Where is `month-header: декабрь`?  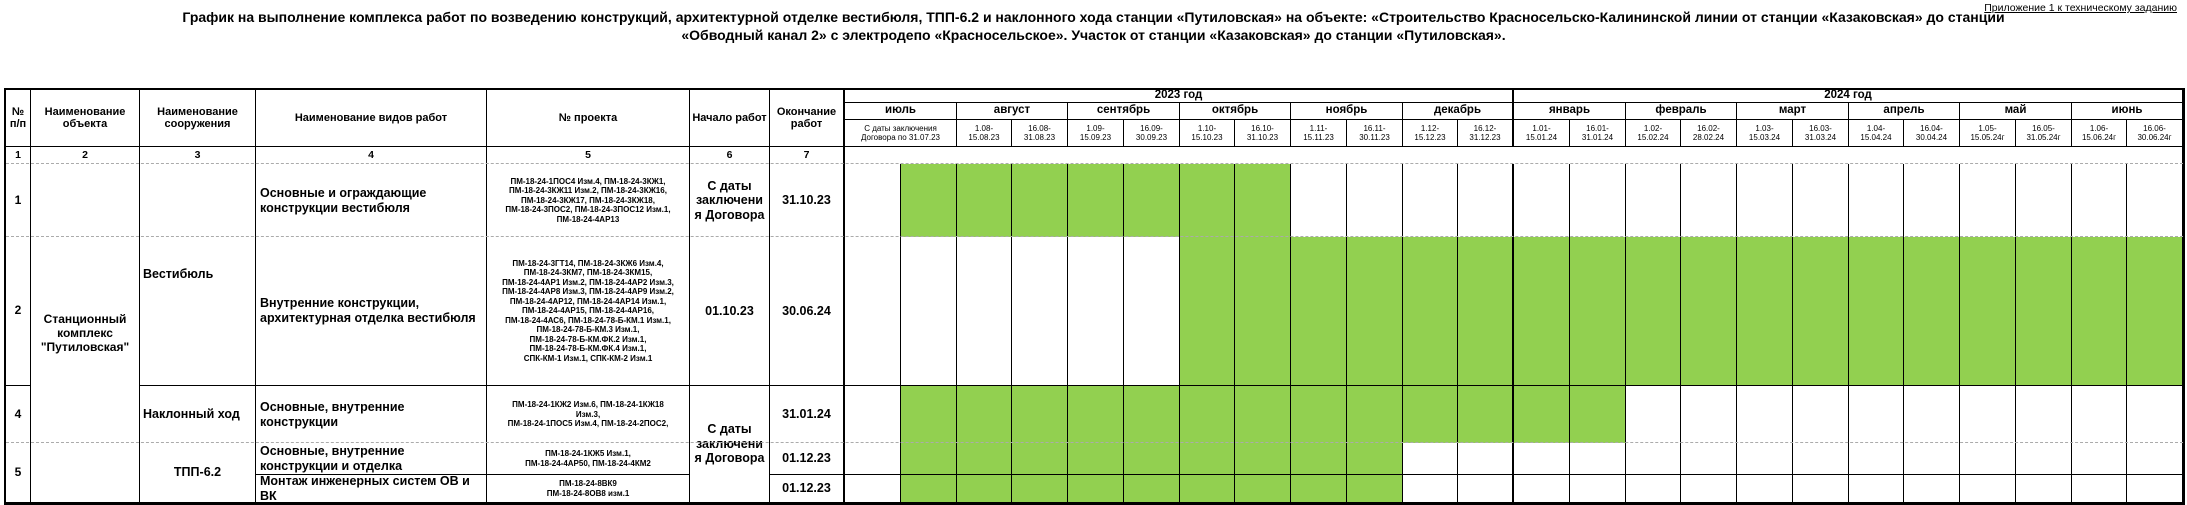 month-header: декабрь is located at coordinates (1458, 111).